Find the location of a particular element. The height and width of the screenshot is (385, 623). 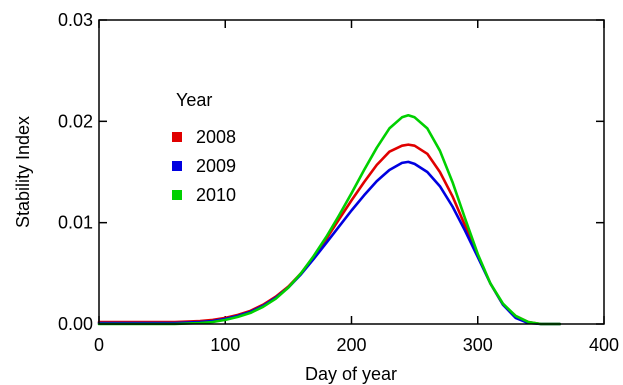

x-tick-label: 100 is located at coordinates (225, 345).